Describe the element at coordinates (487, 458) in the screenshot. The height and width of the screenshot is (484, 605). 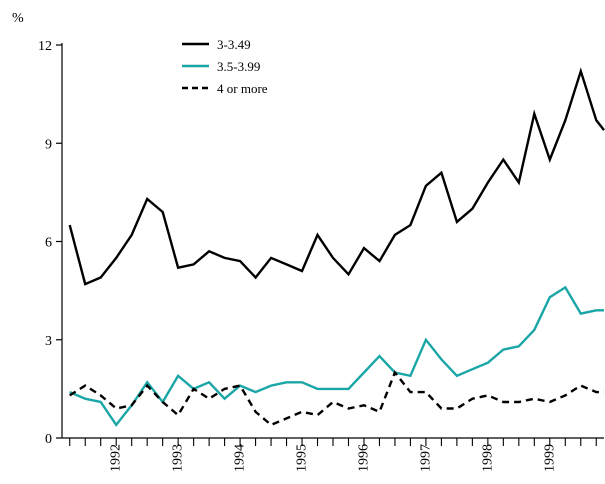
I see `x-tick-label: 1998` at that location.